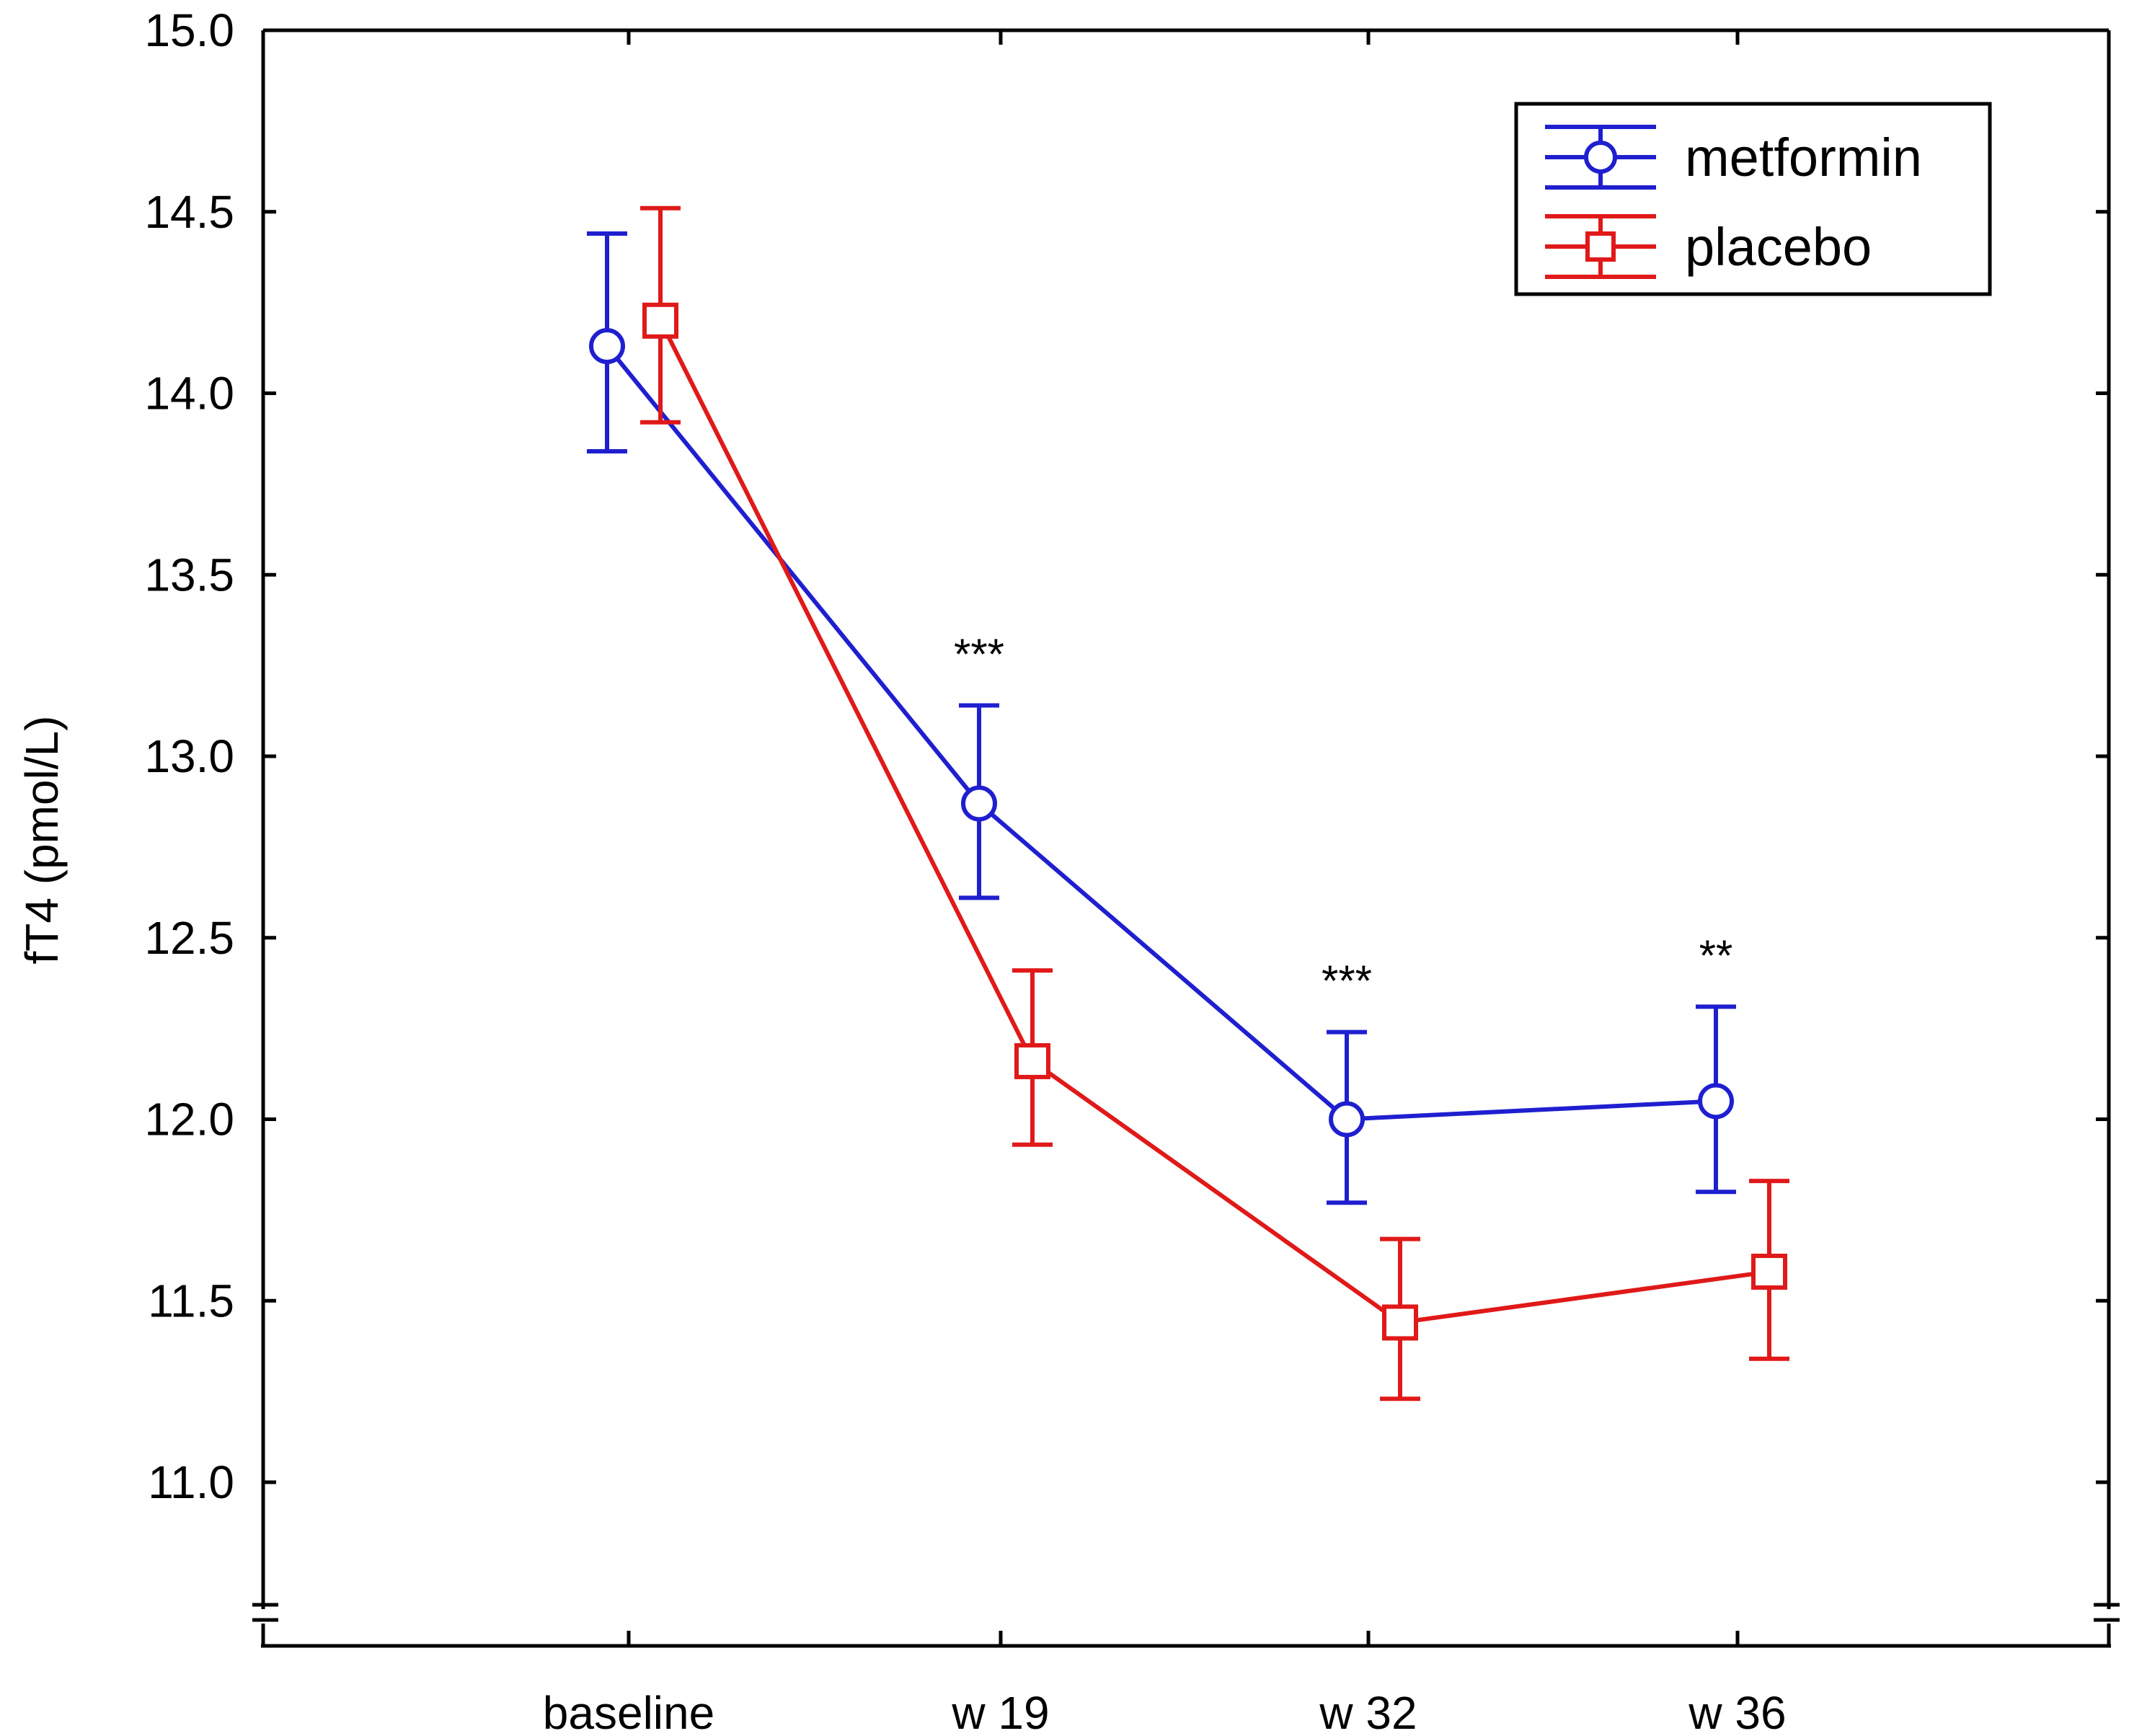 This screenshot has width=2129, height=1736. I want to click on y-tick-label: 12.5, so click(189, 938).